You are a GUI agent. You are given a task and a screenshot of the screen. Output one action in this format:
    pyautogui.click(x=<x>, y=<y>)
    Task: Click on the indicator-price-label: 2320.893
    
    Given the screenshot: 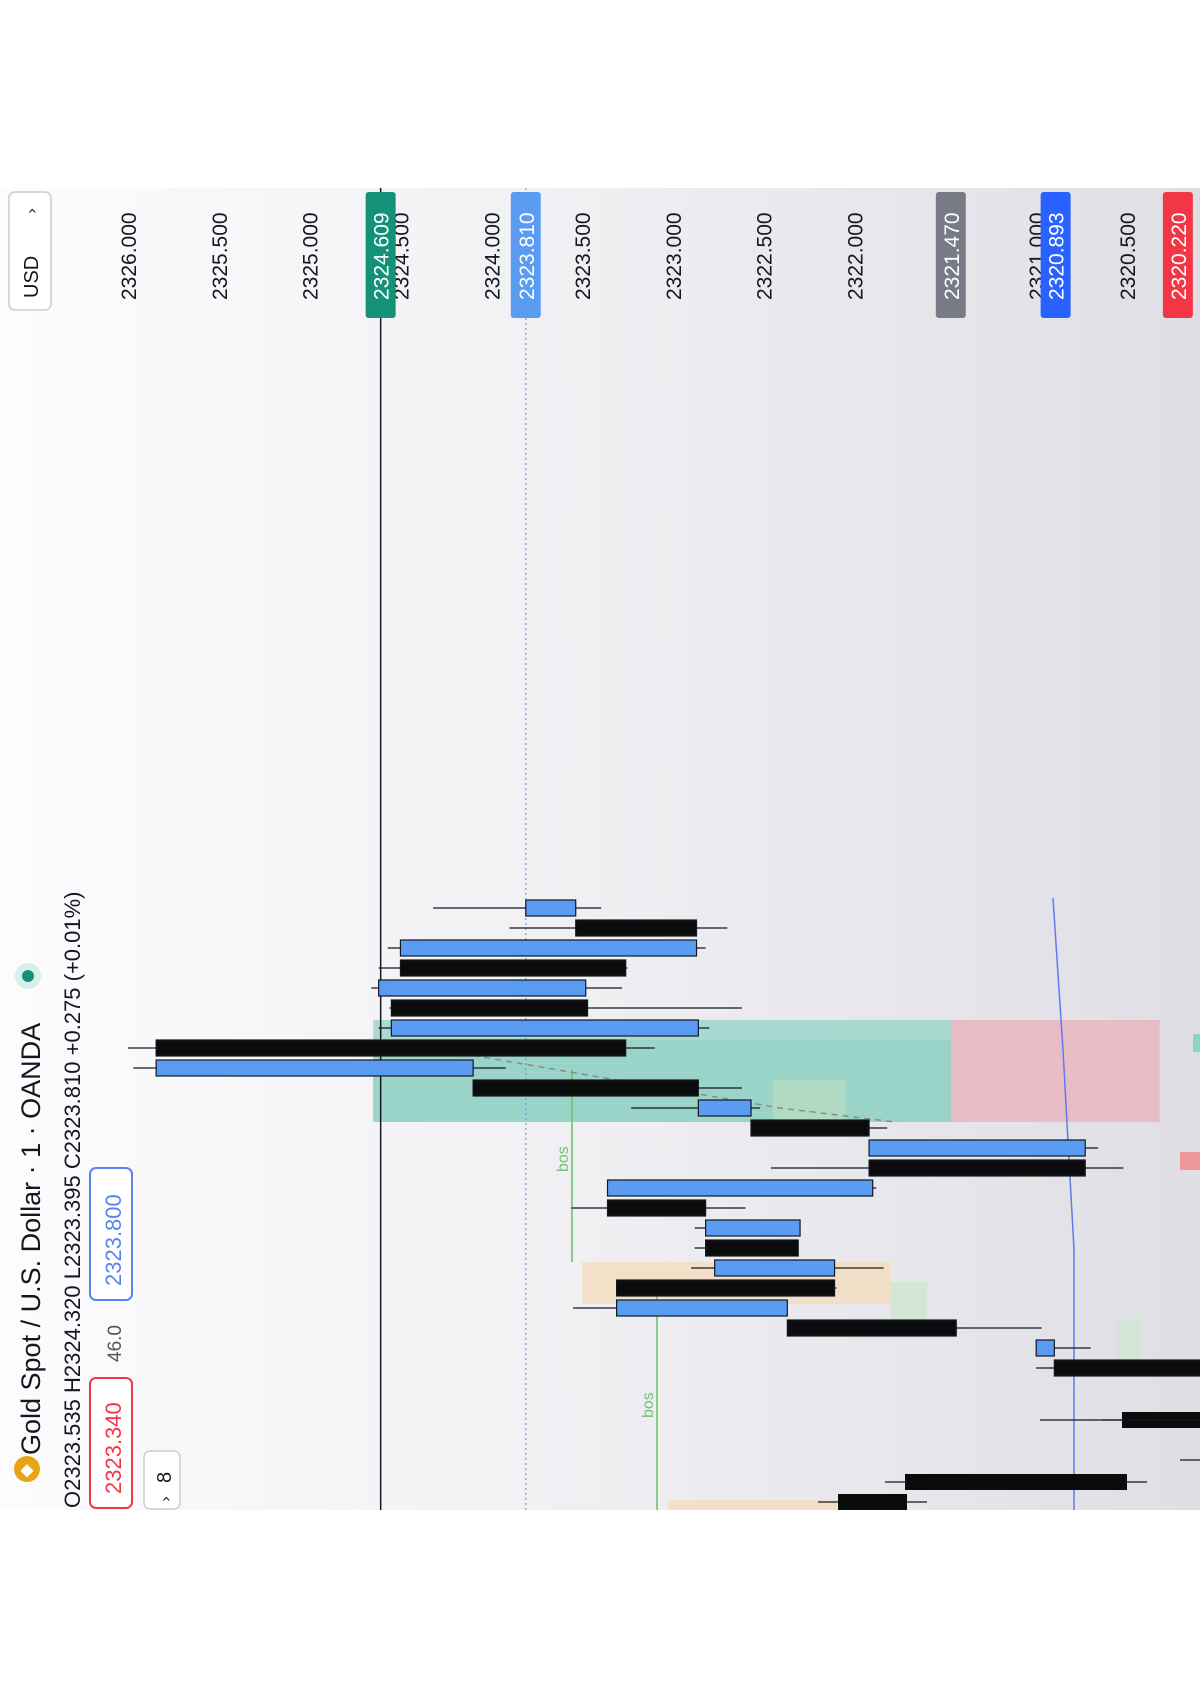 What is the action you would take?
    pyautogui.click(x=1057, y=256)
    